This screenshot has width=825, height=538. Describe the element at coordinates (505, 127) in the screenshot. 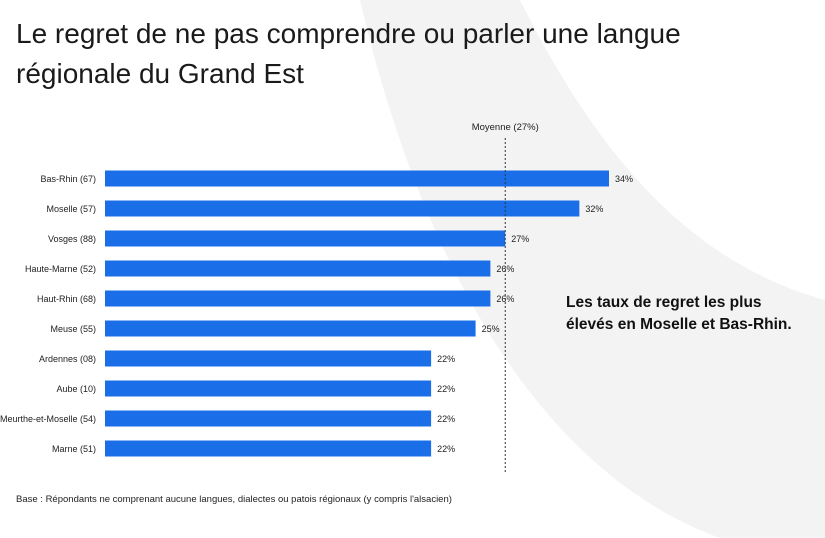

I see `average-reference-label: Moyenne (27%)` at that location.